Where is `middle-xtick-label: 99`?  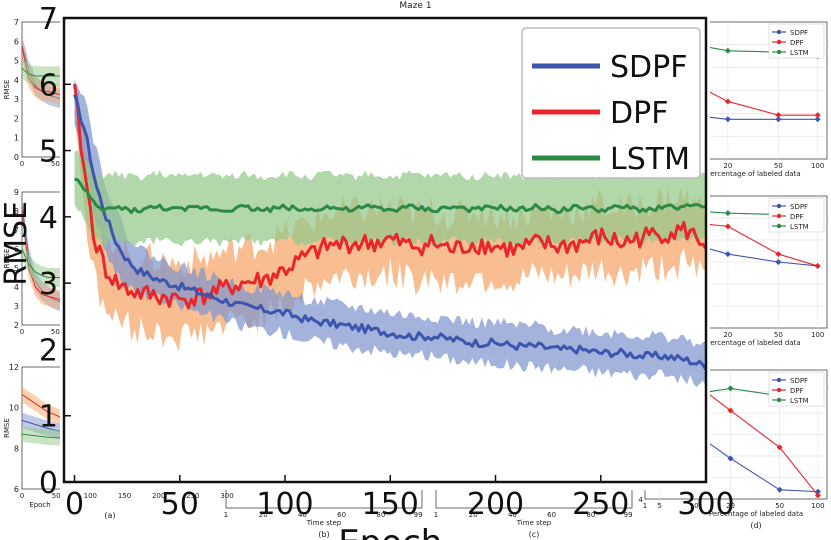
middle-xtick-label: 99 is located at coordinates (628, 515).